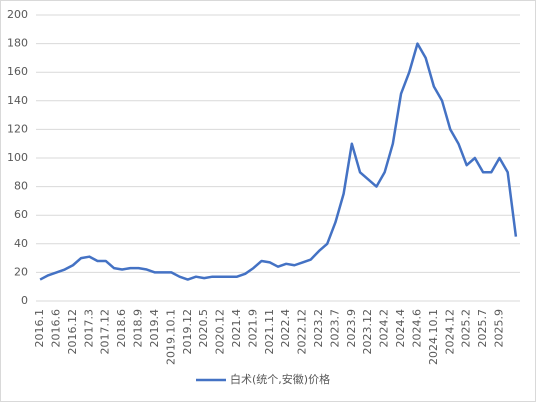 This screenshot has height=406, width=536. I want to click on x-tick-label: 2021.9, so click(252, 328).